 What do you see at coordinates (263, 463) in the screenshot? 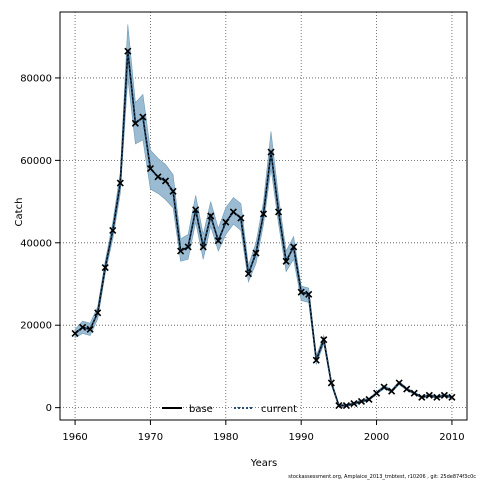
I see `x-axis-title: Years` at bounding box center [263, 463].